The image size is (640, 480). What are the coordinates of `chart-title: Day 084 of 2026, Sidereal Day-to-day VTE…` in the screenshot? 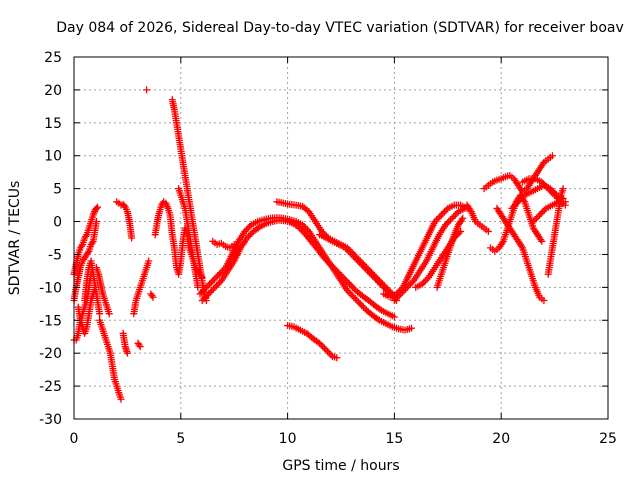 It's located at (340, 28).